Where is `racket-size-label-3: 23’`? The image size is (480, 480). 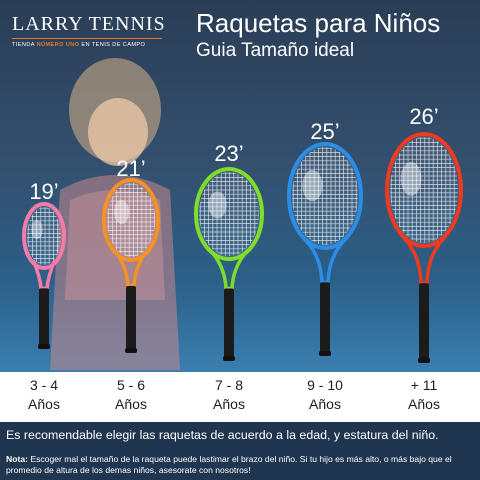 racket-size-label-3: 23’ is located at coordinates (229, 153).